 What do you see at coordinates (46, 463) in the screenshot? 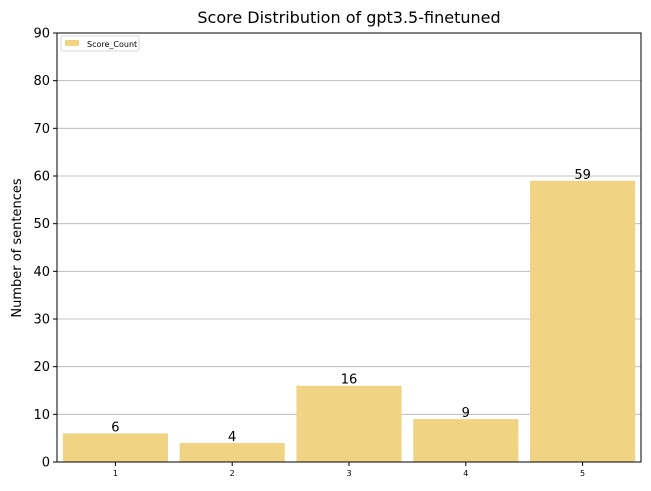
I see `y-tick-label: 0` at bounding box center [46, 463].